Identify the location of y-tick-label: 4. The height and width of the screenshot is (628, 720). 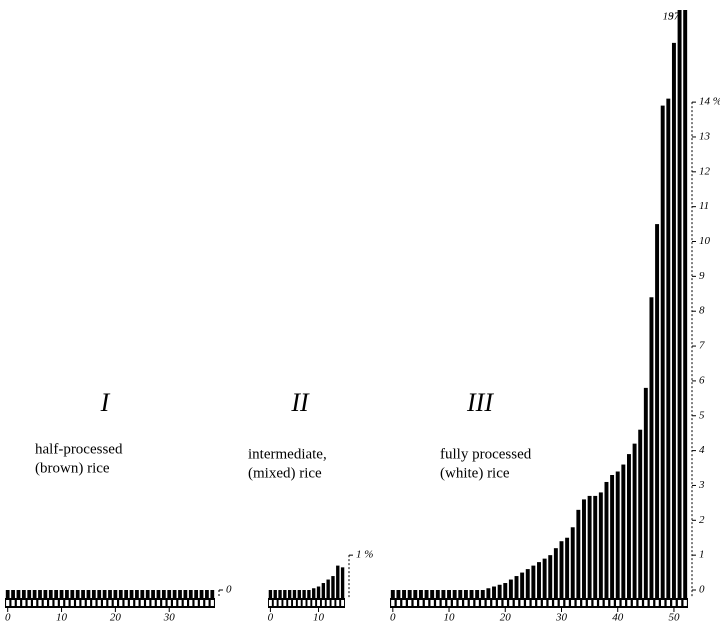
(702, 450).